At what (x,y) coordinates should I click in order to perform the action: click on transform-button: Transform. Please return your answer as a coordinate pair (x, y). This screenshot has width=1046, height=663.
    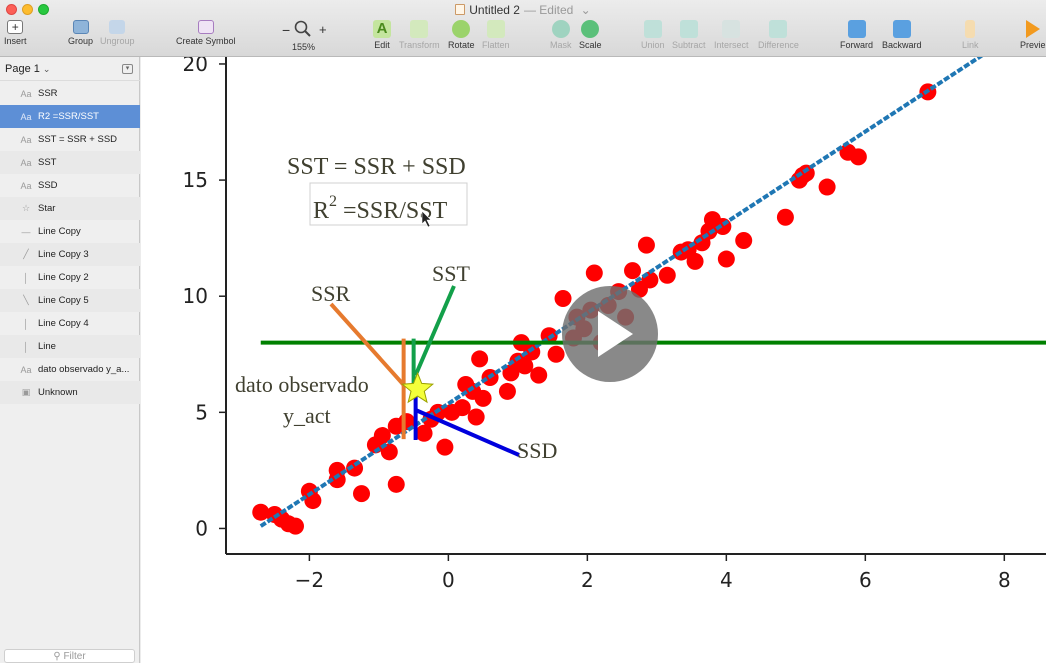
    Looking at the image, I should click on (419, 35).